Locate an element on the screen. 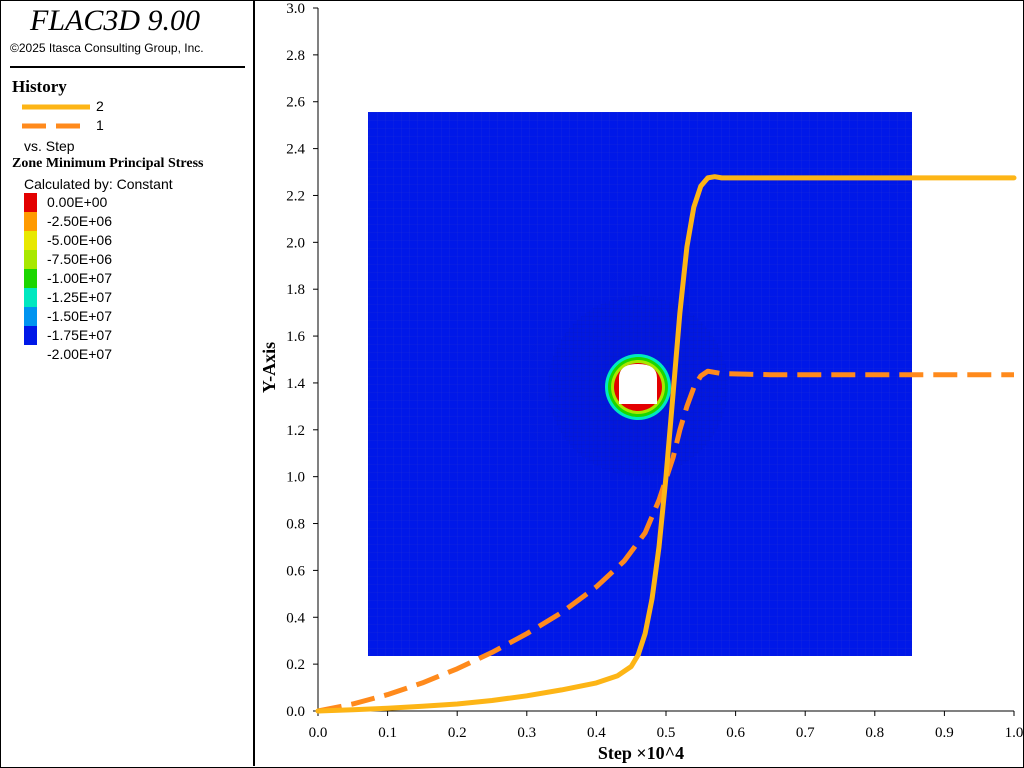 The image size is (1024, 768). contour-label-2: -5.00E+06 is located at coordinates (79, 240).